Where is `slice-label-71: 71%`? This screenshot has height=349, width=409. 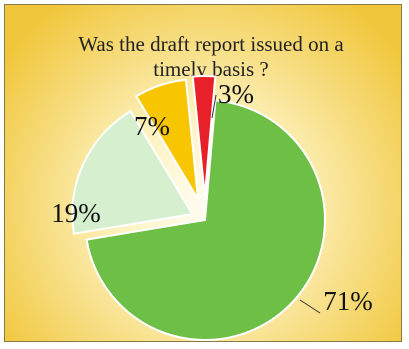
slice-label-71: 71% is located at coordinates (348, 301).